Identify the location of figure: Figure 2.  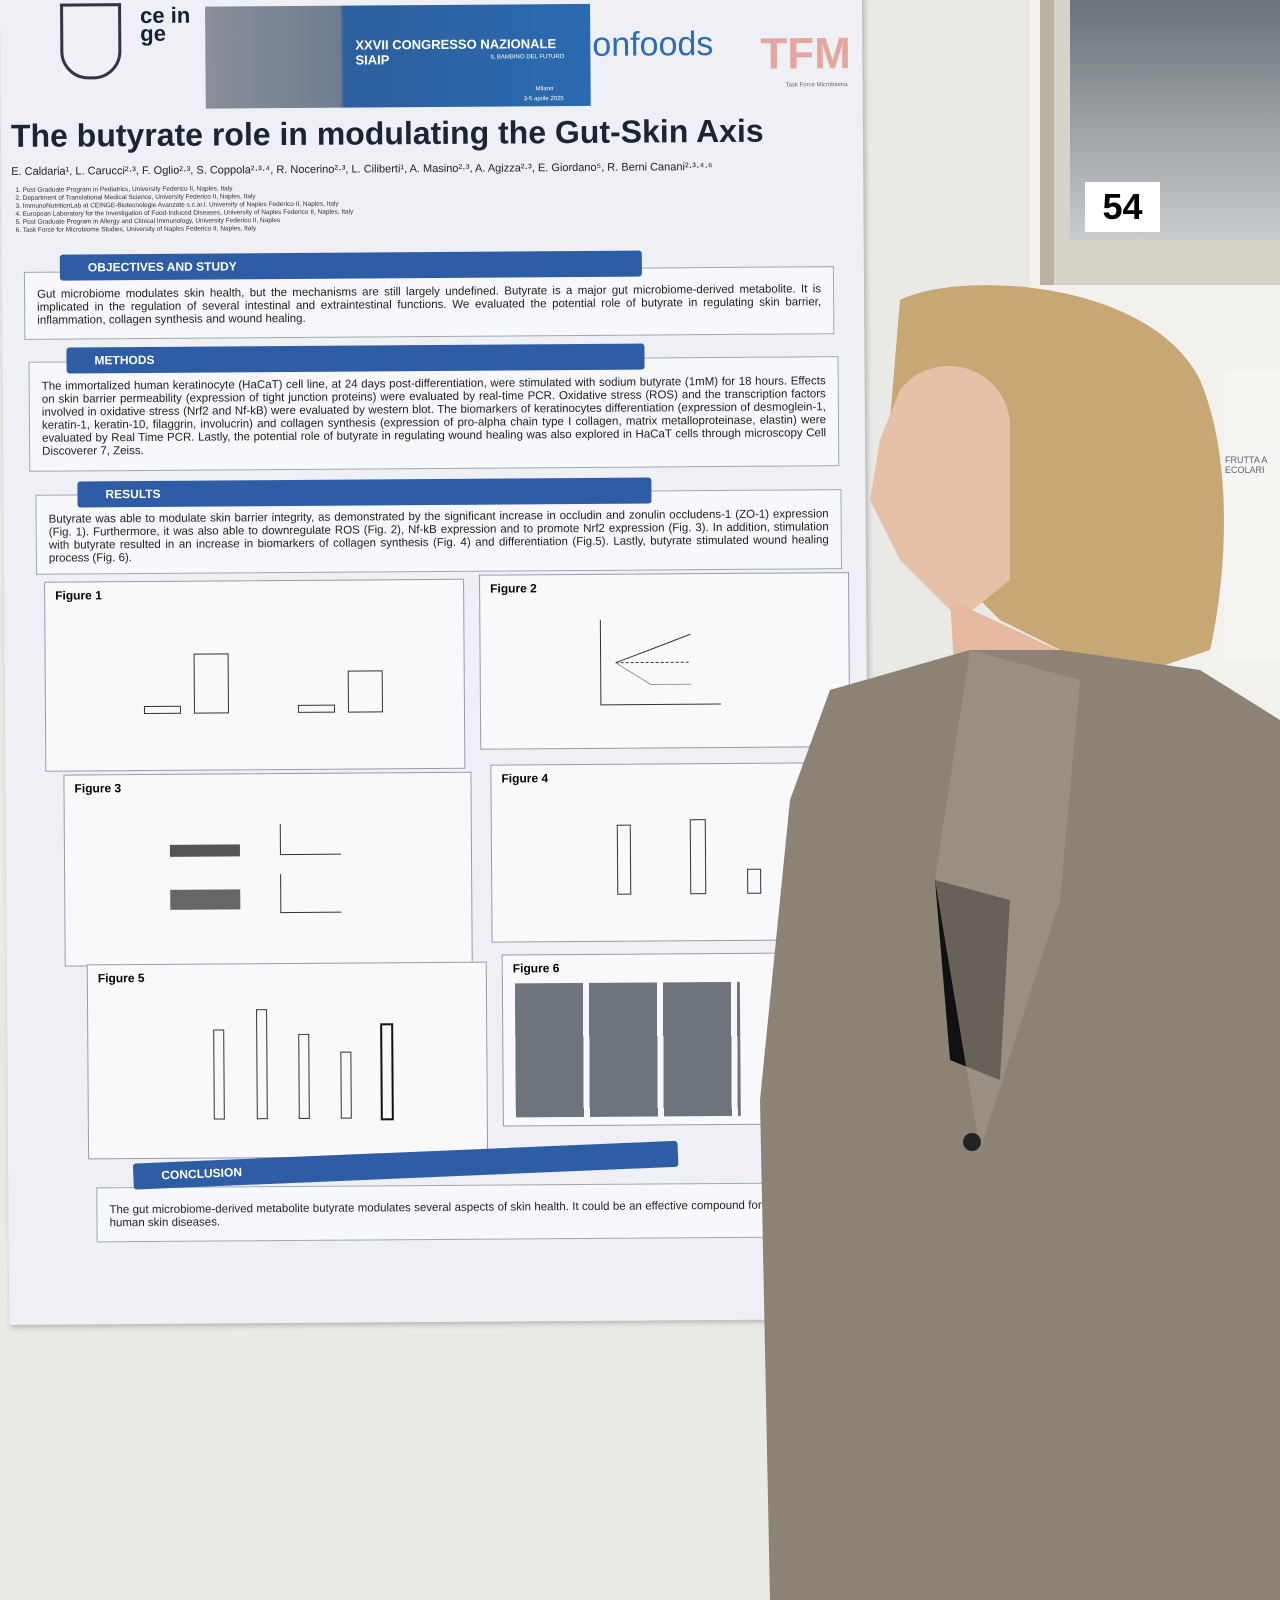
(665, 661).